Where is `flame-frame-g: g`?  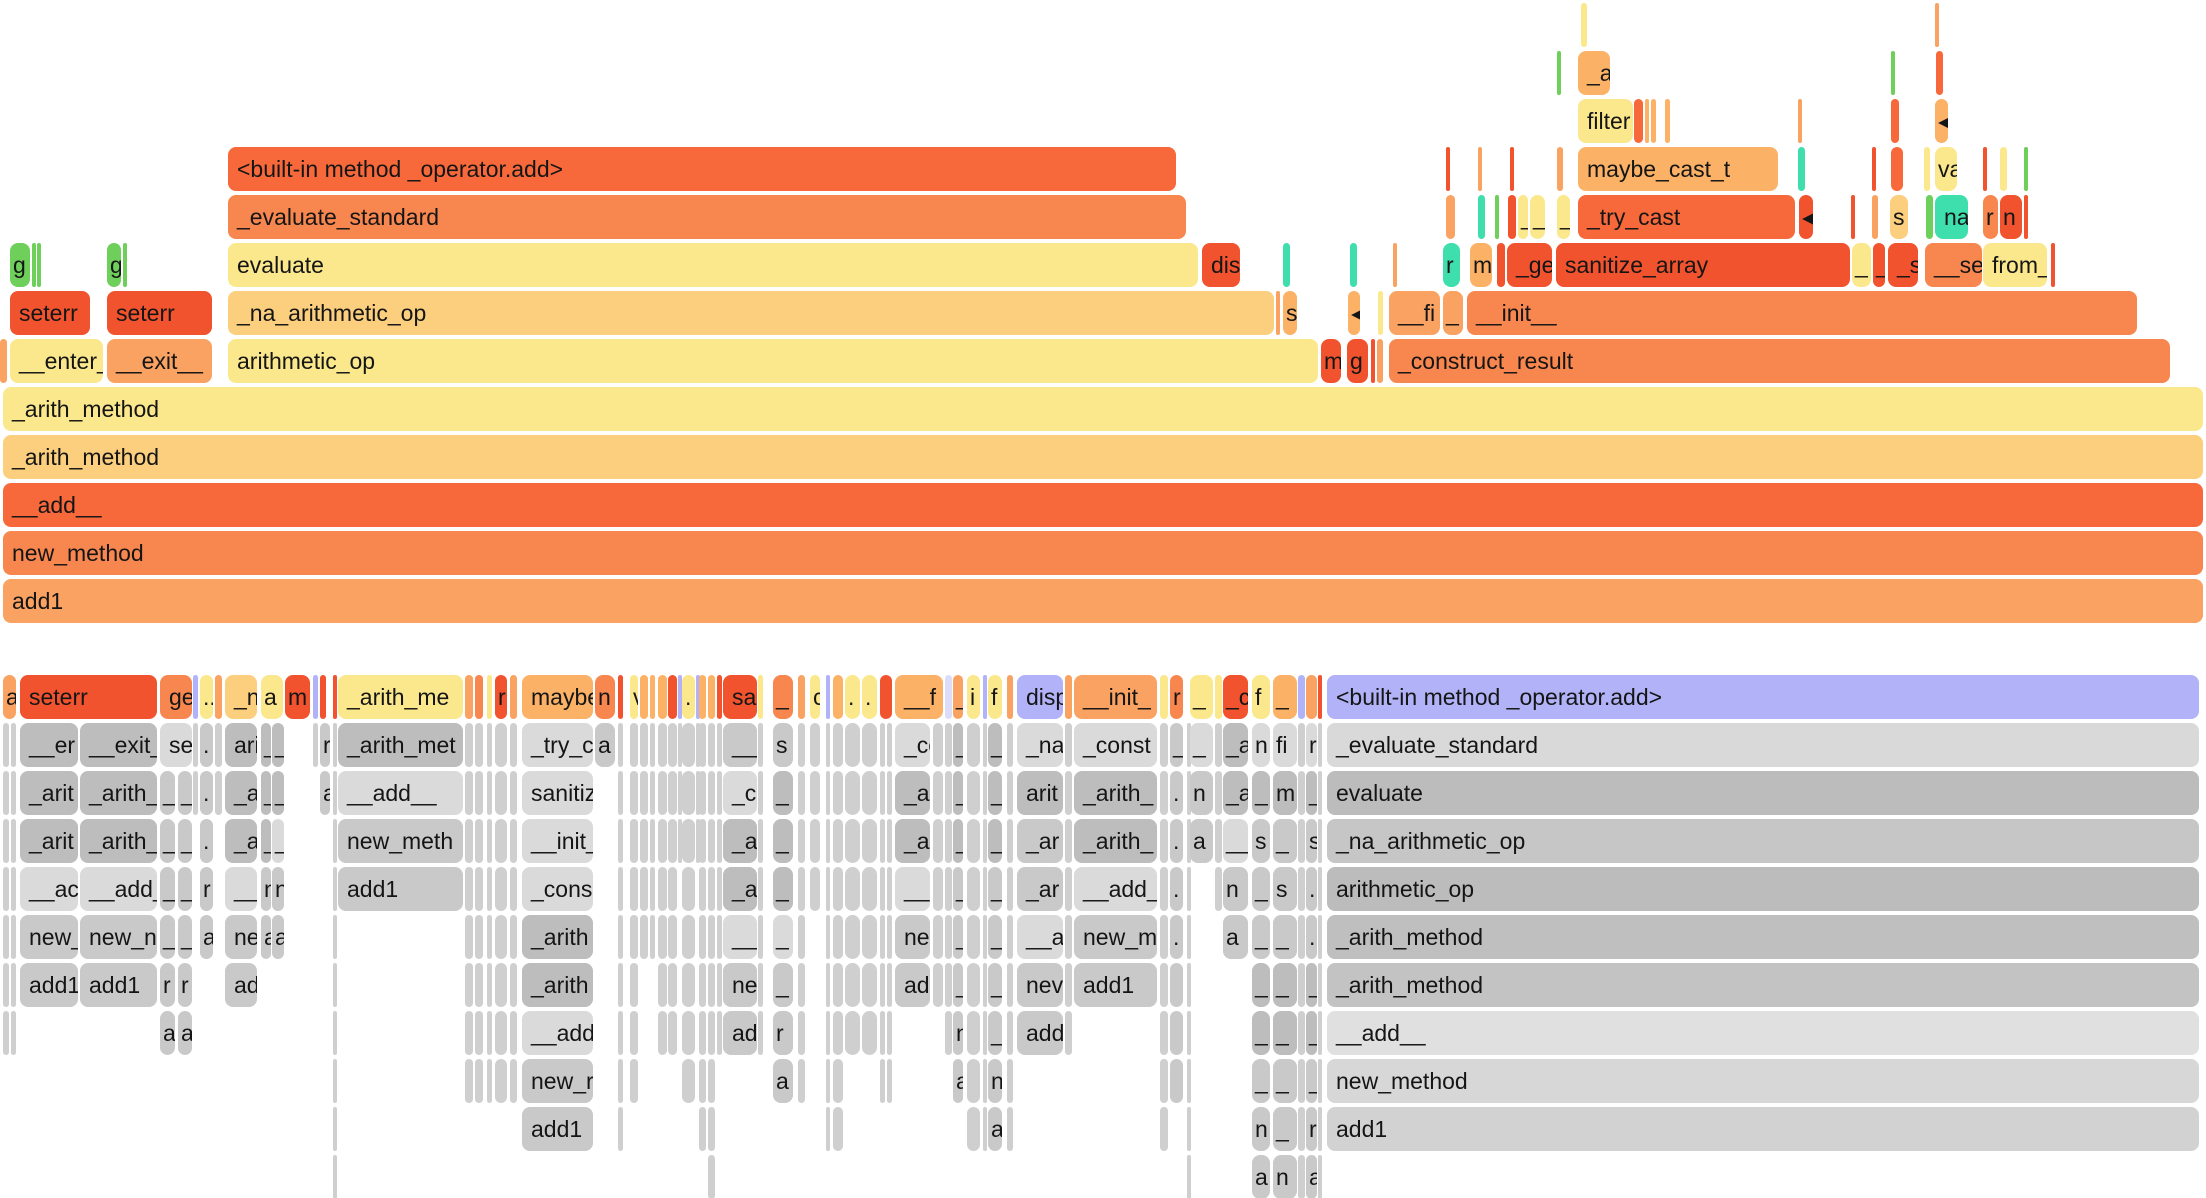 flame-frame-g: g is located at coordinates (20, 265).